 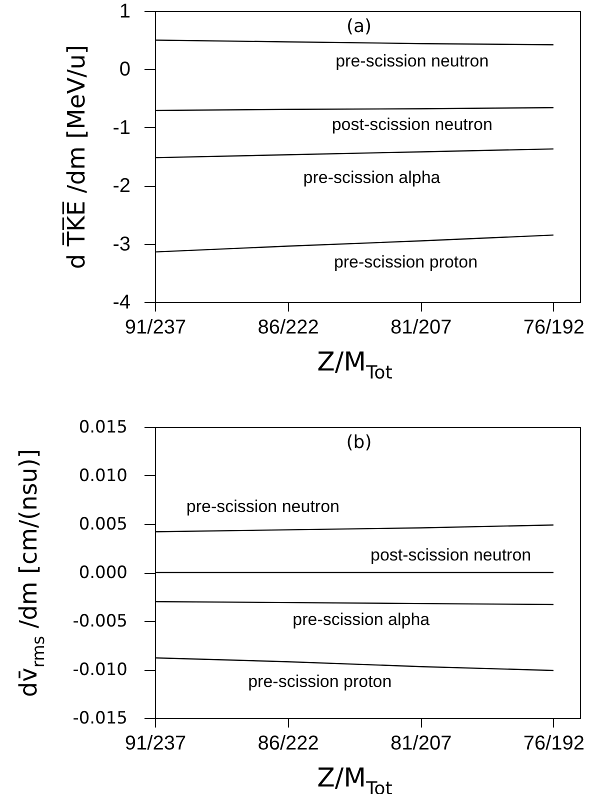 I want to click on chart-title: (a), so click(x=359, y=26).